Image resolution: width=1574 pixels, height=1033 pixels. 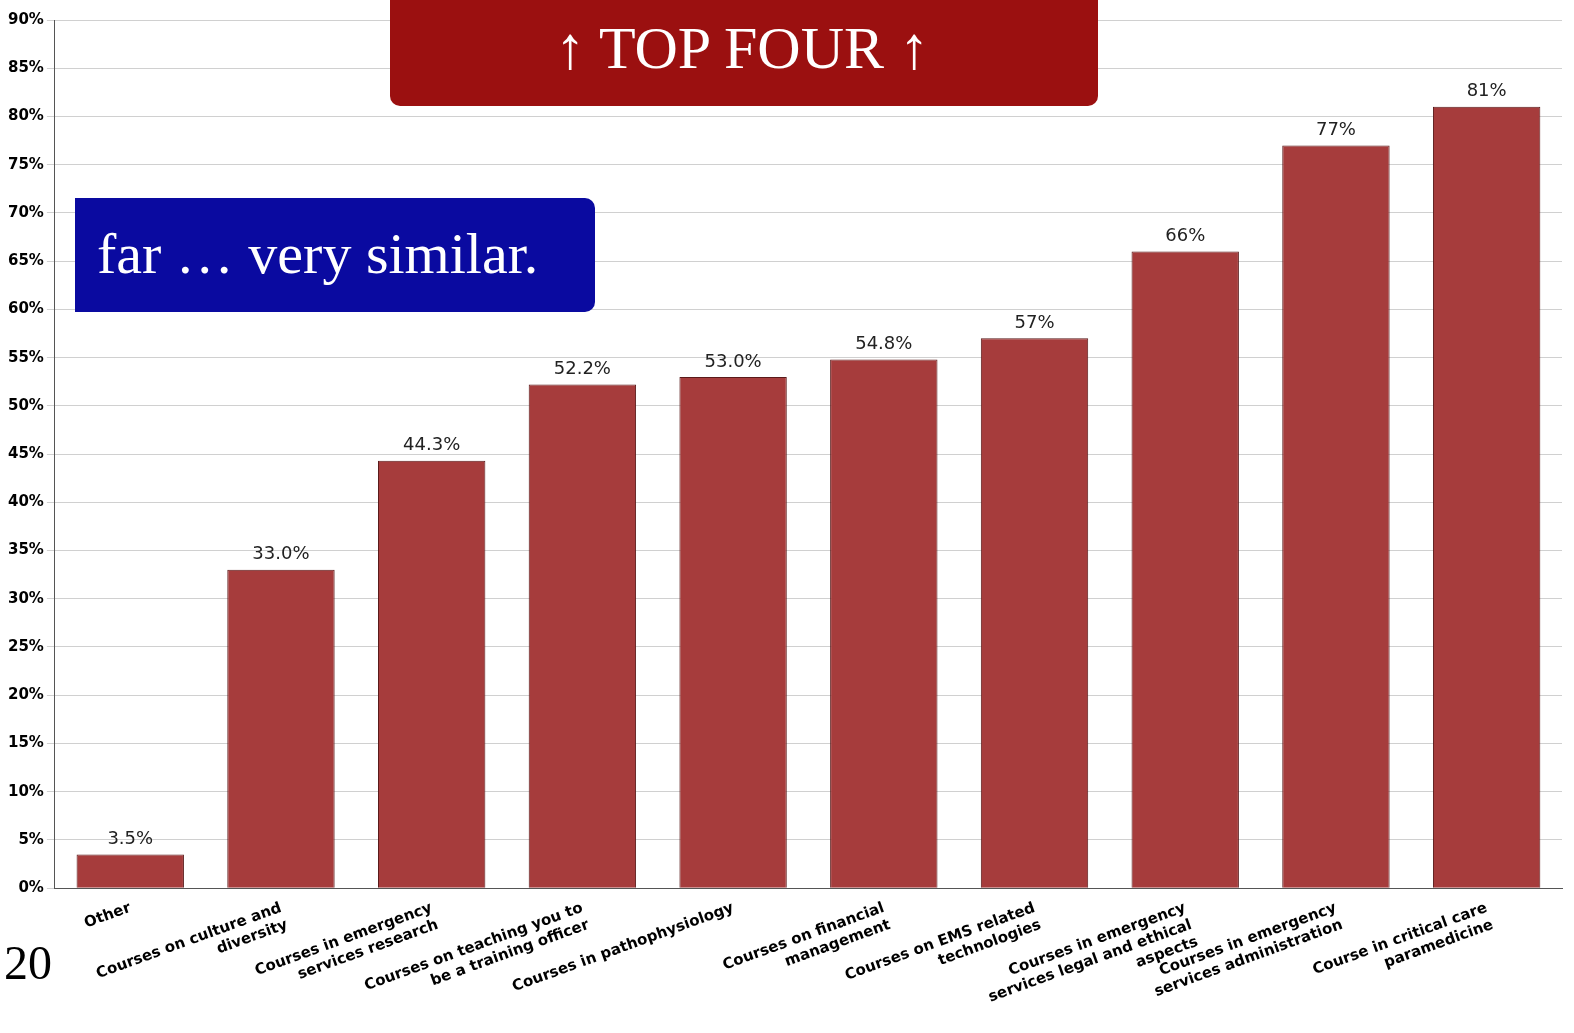 I want to click on x-tick-label: Other, so click(x=107, y=914).